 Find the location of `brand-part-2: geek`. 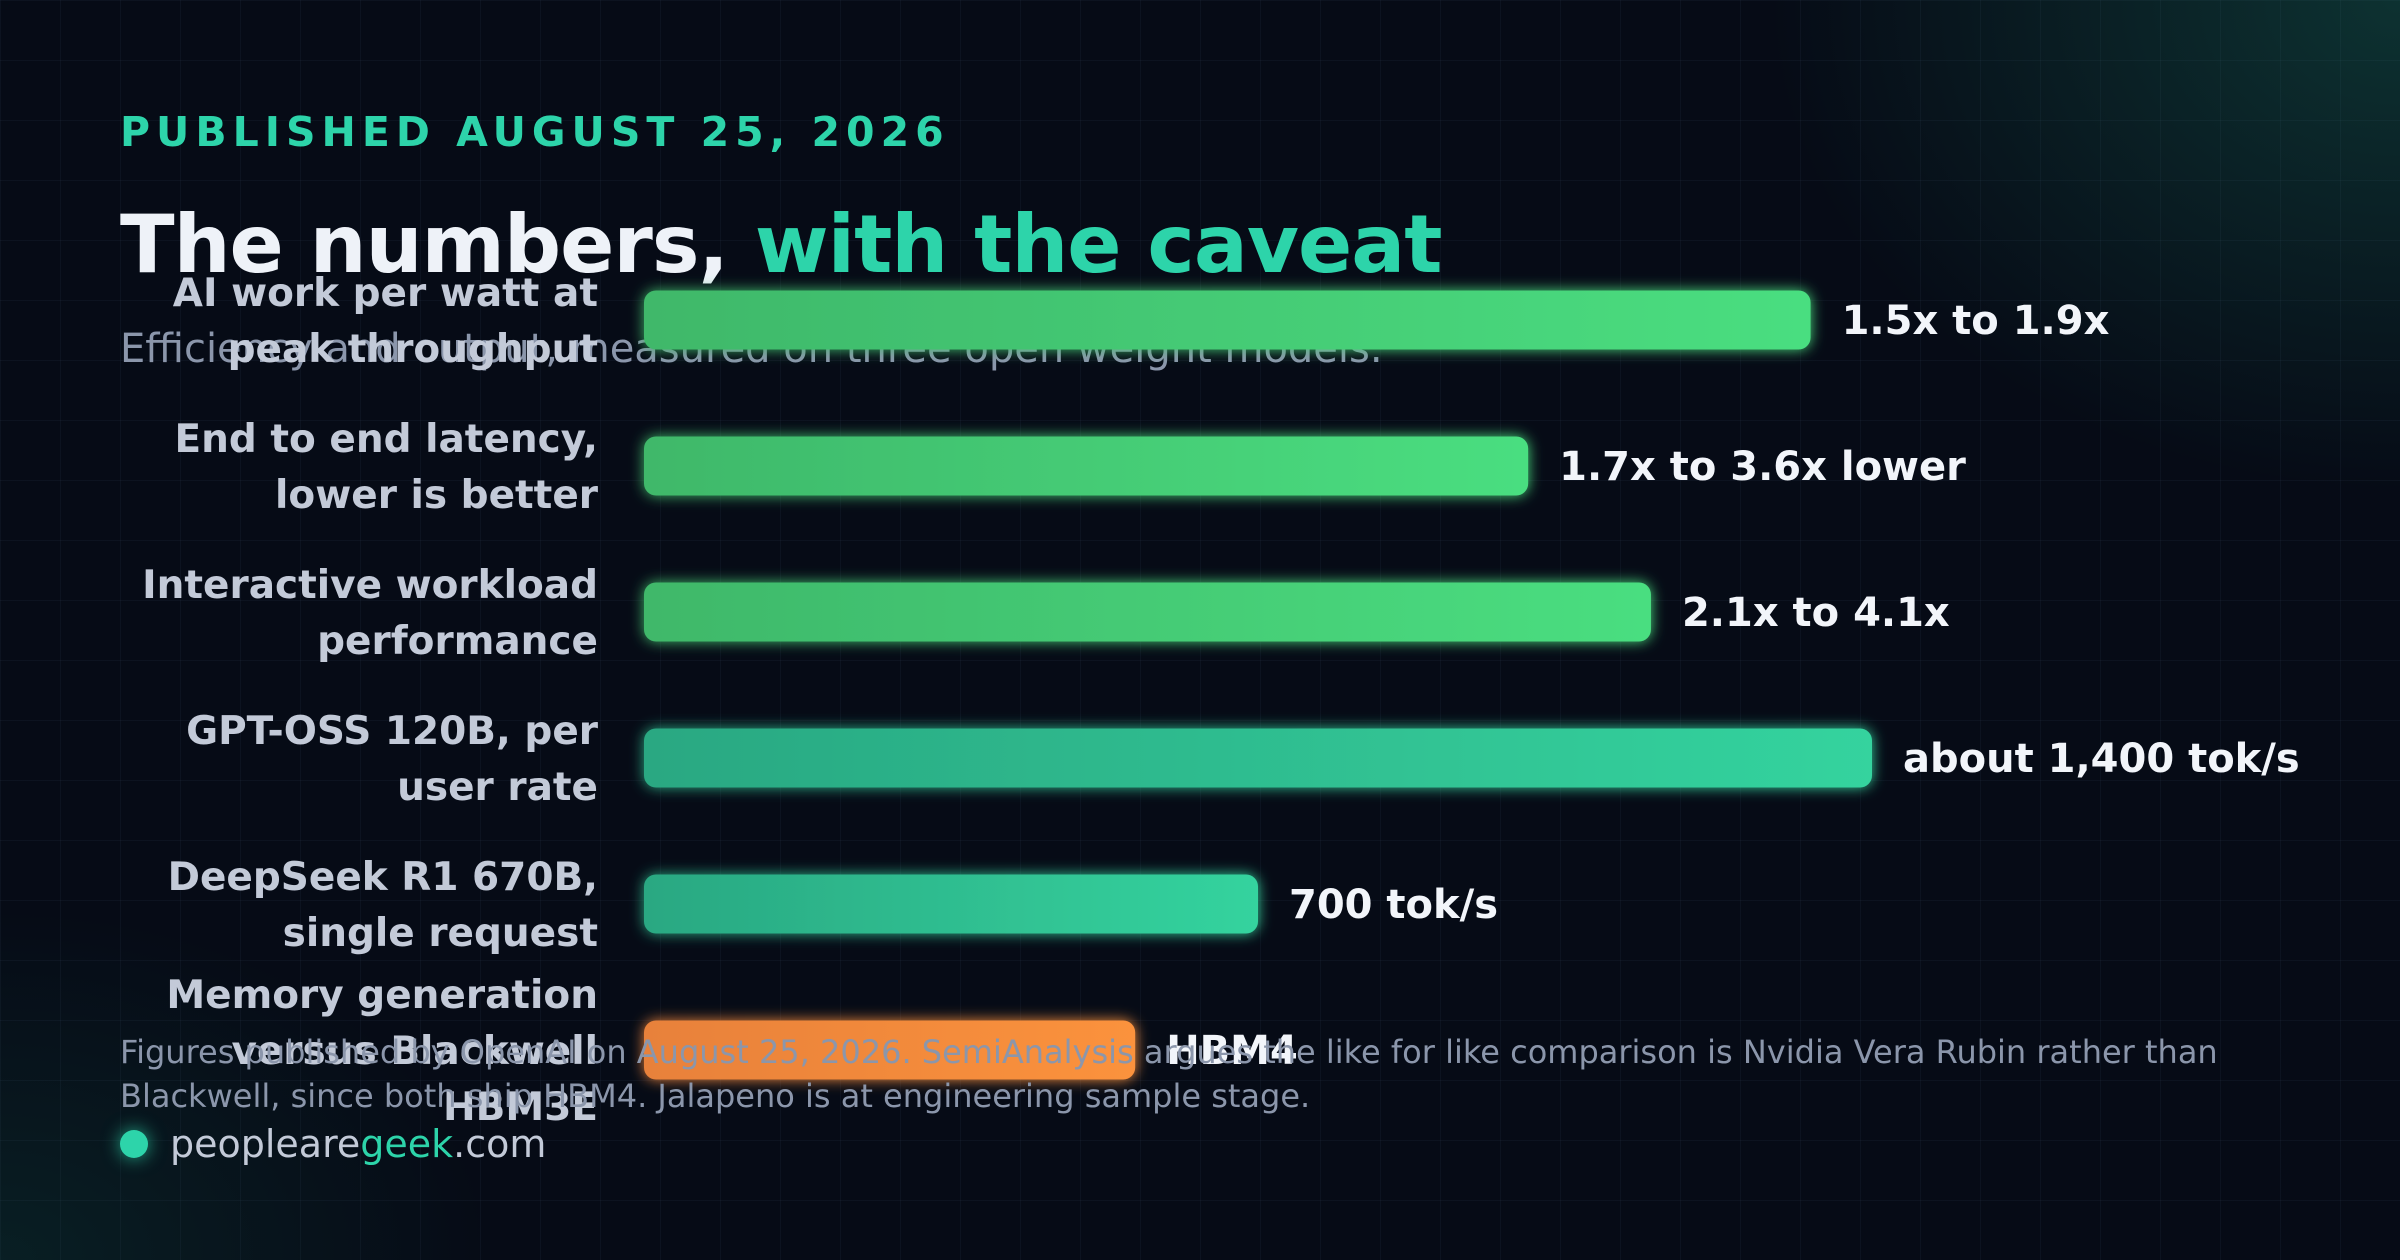

brand-part-2: geek is located at coordinates (407, 1144).